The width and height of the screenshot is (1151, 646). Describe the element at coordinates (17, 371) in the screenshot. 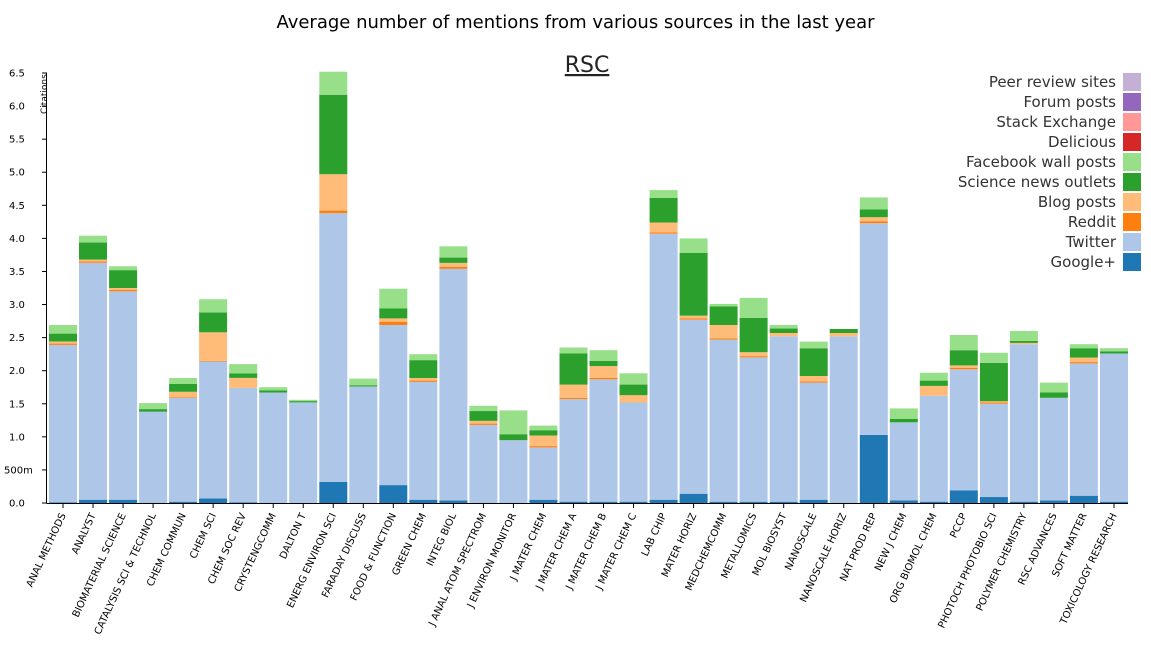

I see `y-tick-label: 2.0` at that location.